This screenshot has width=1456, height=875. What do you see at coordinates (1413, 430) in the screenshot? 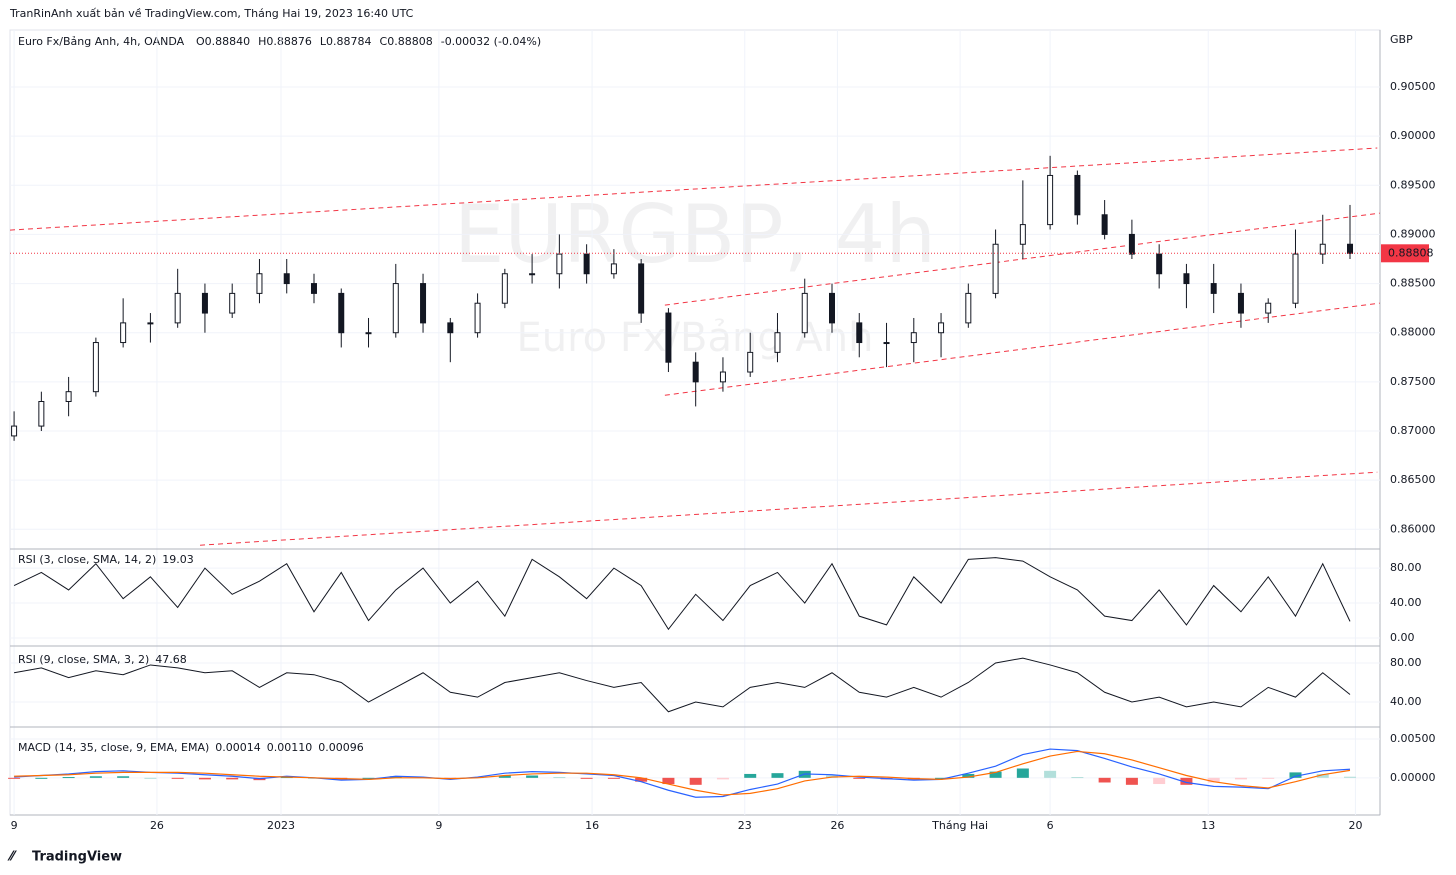
I see `y-tick-label: 0.87000` at bounding box center [1413, 430].